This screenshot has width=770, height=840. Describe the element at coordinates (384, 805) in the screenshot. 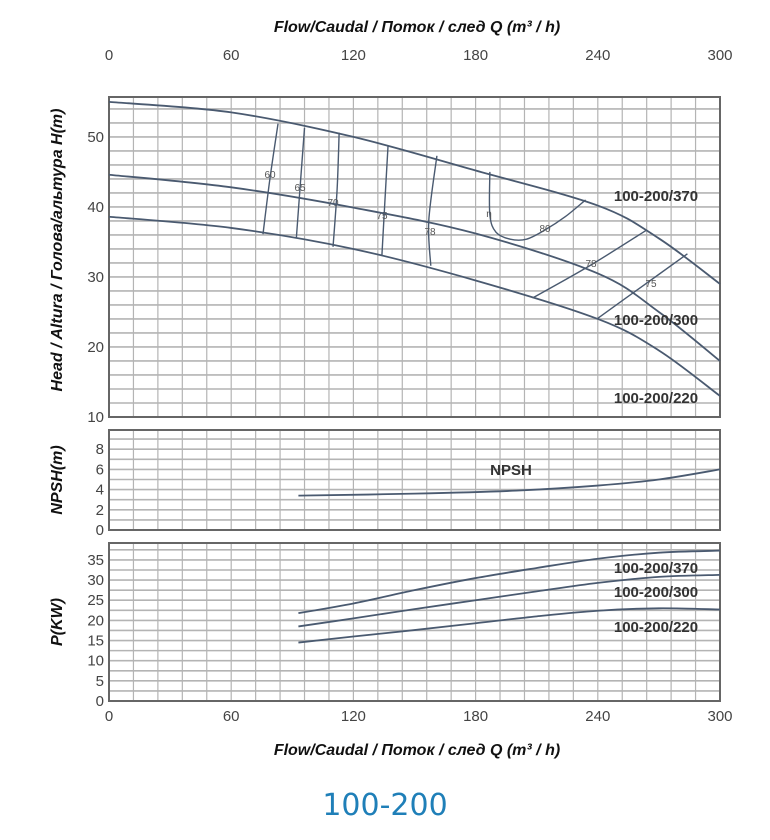

I see `model-title: 100-200` at that location.